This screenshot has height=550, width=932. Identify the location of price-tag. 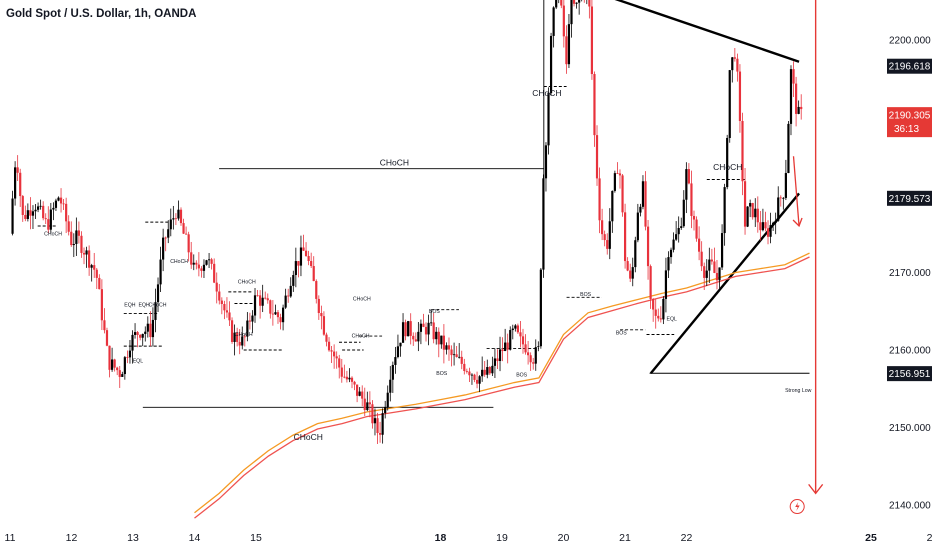
(909, 66).